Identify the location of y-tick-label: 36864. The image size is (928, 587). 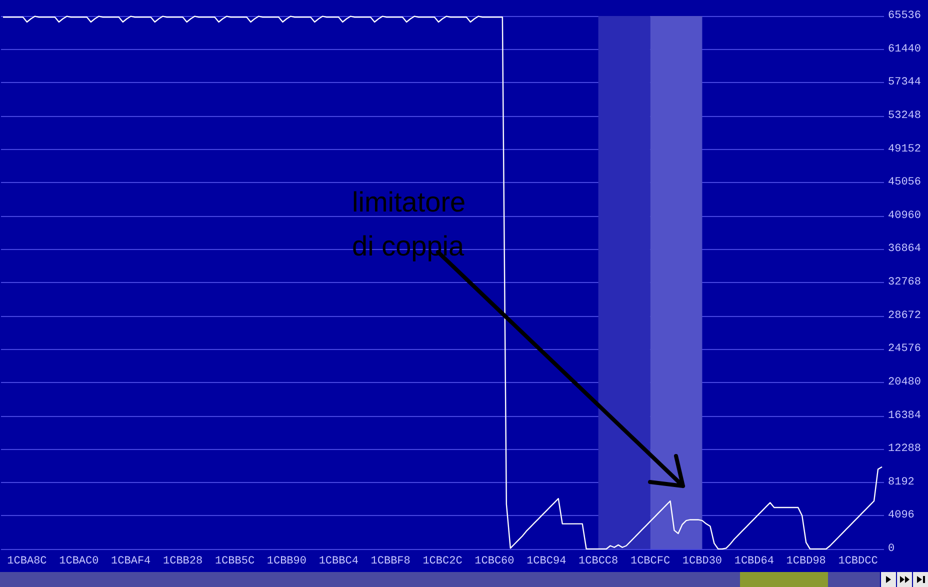
(905, 249).